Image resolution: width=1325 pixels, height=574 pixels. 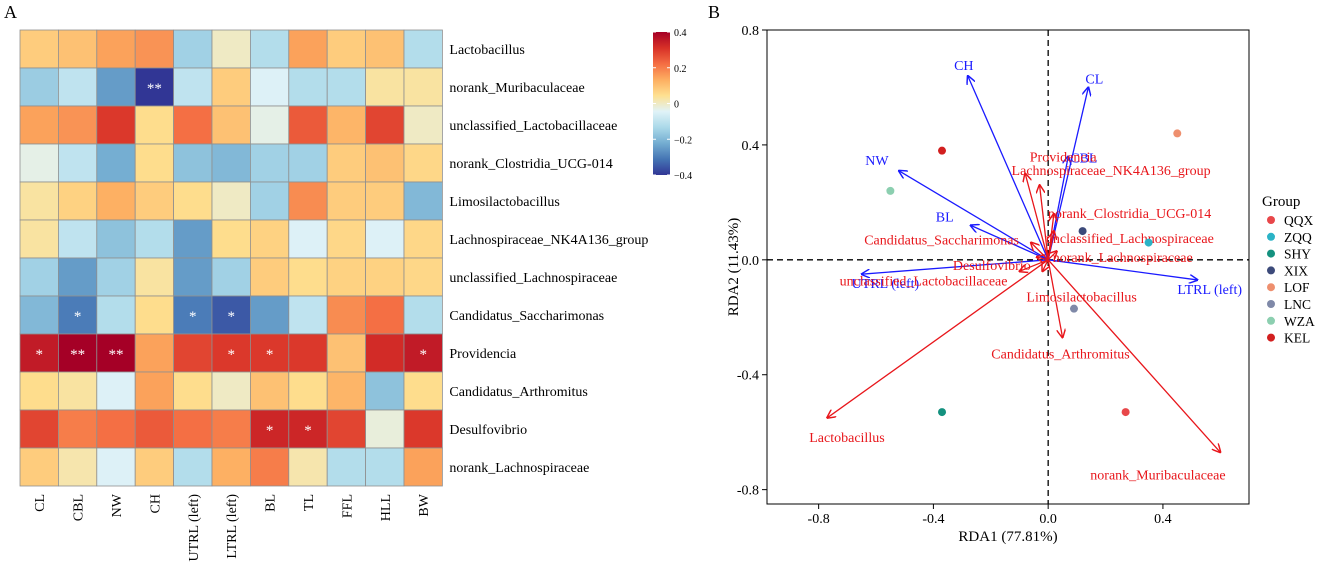 I want to click on legend-key-lnc, so click(x=1271, y=304).